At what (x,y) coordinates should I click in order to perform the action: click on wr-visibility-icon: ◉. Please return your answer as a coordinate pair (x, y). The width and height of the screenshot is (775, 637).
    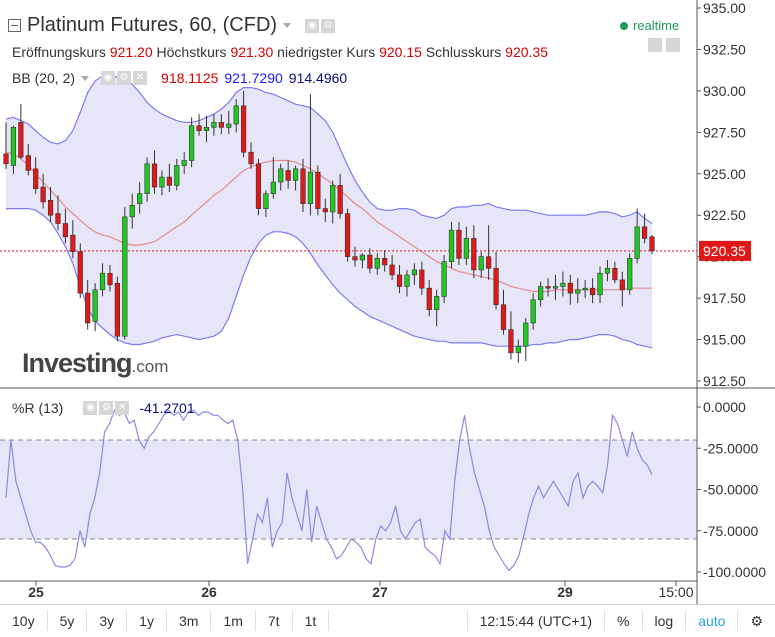
    Looking at the image, I should click on (90, 408).